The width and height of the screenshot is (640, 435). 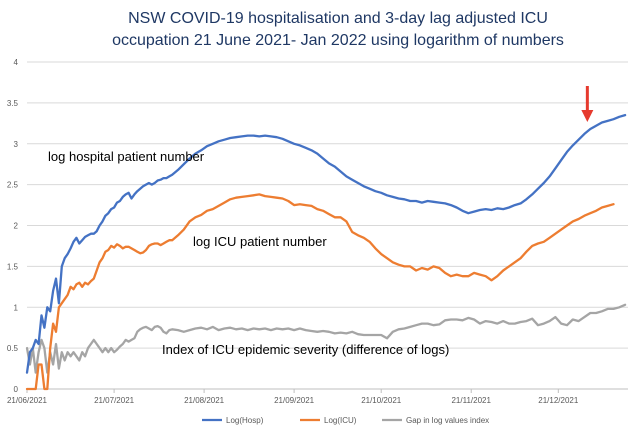 I want to click on red-arrow-icon, so click(x=587, y=104).